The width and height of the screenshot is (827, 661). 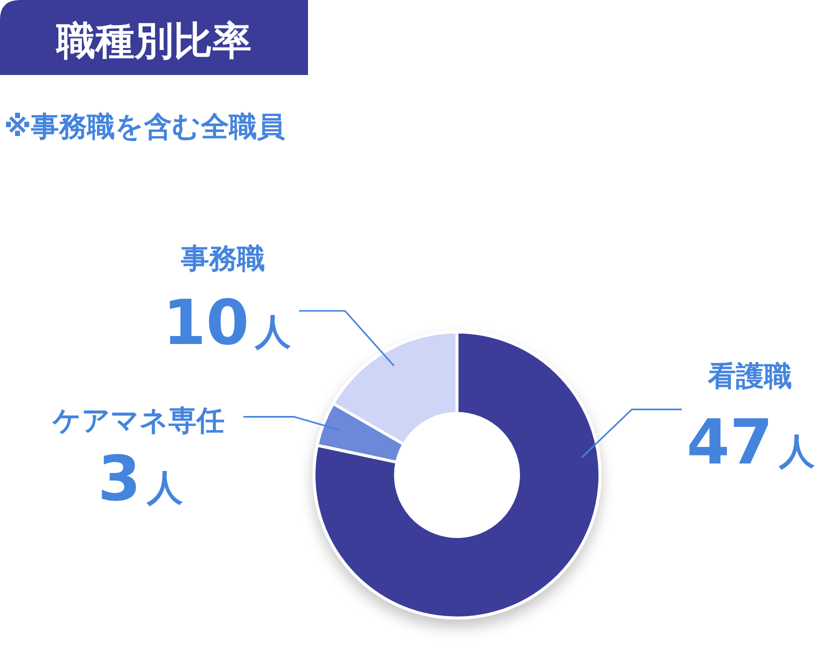 I want to click on data-label: 10人, so click(x=227, y=322).